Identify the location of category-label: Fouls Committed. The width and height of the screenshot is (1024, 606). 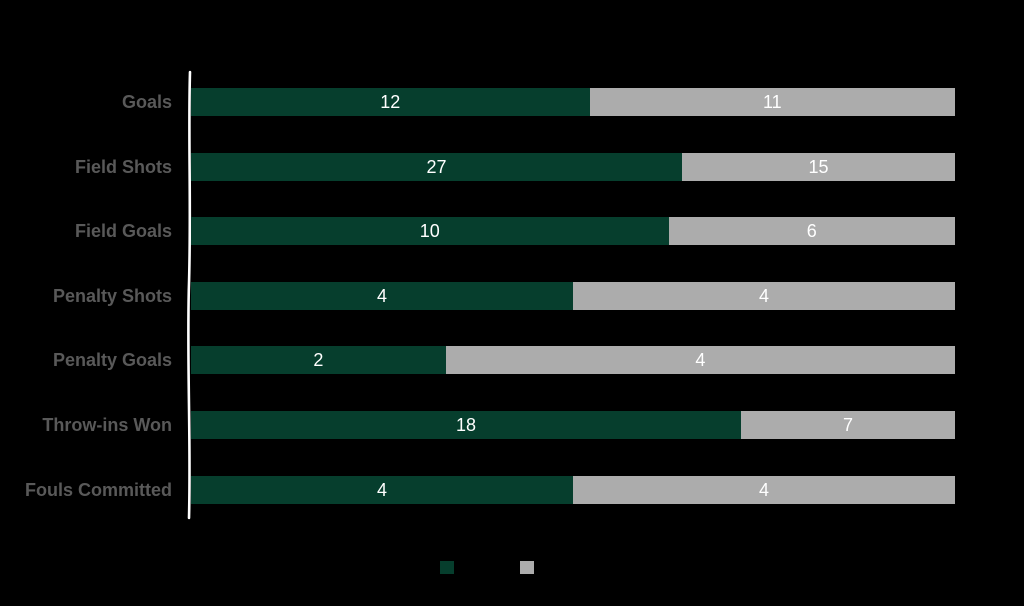
(98, 490).